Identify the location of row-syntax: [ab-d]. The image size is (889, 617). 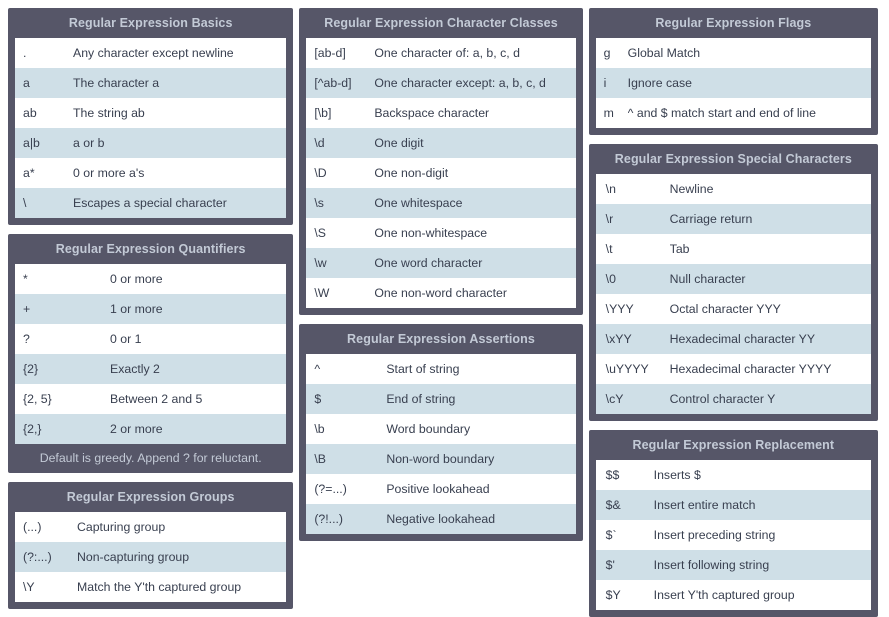
(330, 53).